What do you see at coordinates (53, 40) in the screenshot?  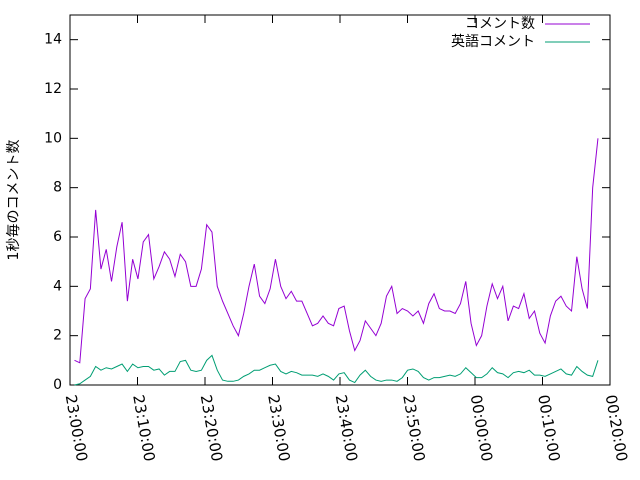 I see `y-tick-label: 14` at bounding box center [53, 40].